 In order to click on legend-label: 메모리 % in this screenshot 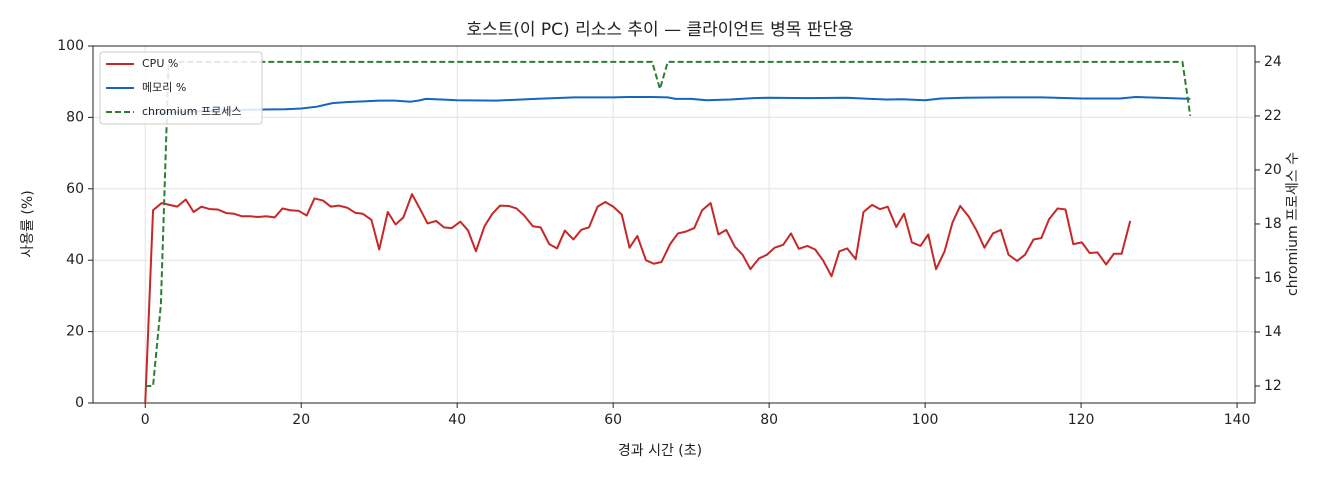, I will do `click(164, 87)`.